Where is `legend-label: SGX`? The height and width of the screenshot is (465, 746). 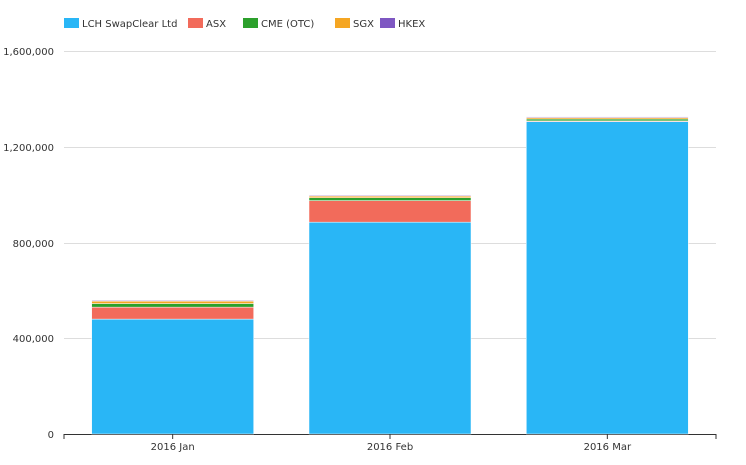 legend-label: SGX is located at coordinates (363, 24).